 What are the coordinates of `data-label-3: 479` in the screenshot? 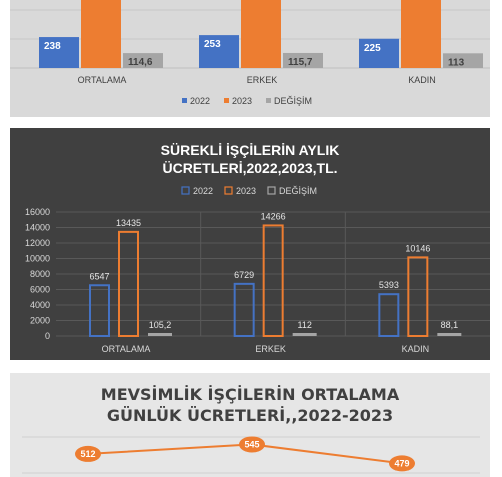 It's located at (401, 463).